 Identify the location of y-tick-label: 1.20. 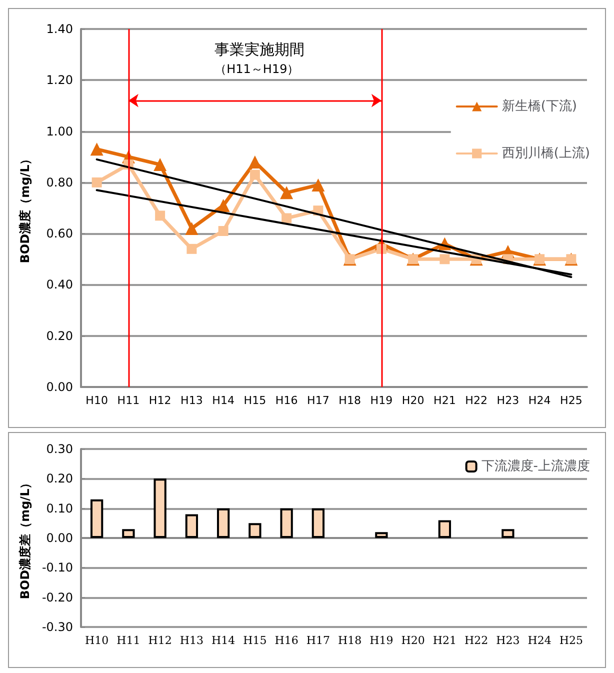
(59, 80).